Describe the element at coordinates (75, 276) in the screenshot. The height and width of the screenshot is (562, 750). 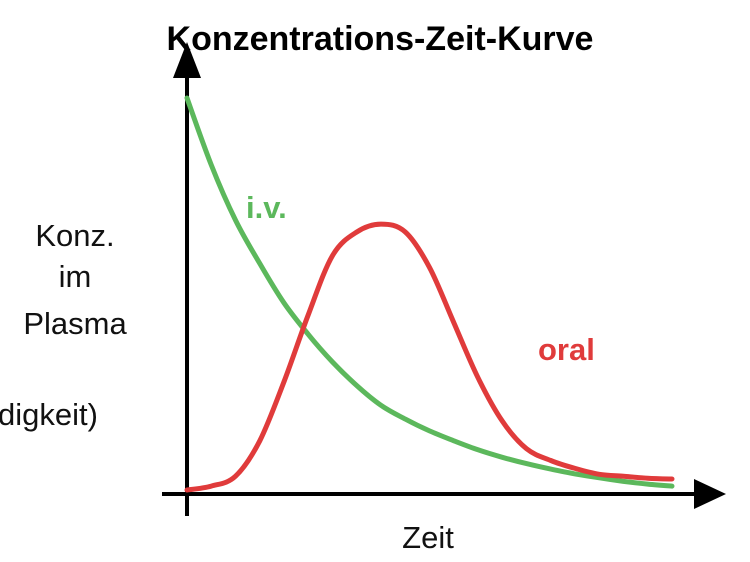
I see `y-axis-label-line-2: im` at that location.